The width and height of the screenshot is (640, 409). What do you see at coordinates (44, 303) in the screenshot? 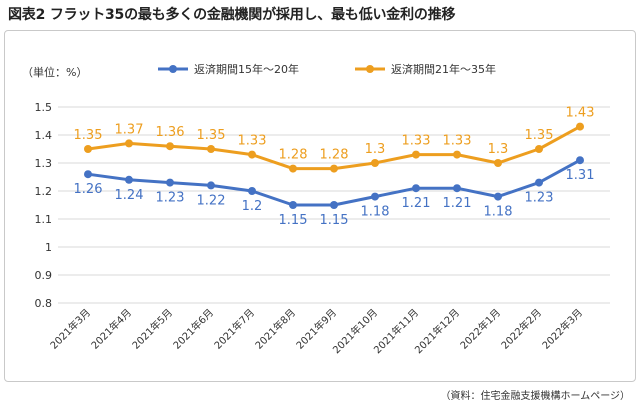
I see `y-tick-label: 0.8` at bounding box center [44, 303].